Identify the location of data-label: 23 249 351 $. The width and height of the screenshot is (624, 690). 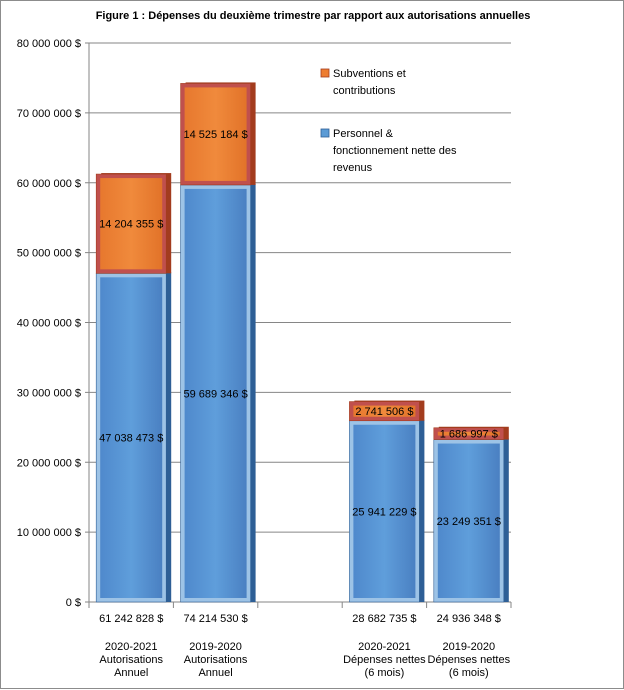
(469, 522).